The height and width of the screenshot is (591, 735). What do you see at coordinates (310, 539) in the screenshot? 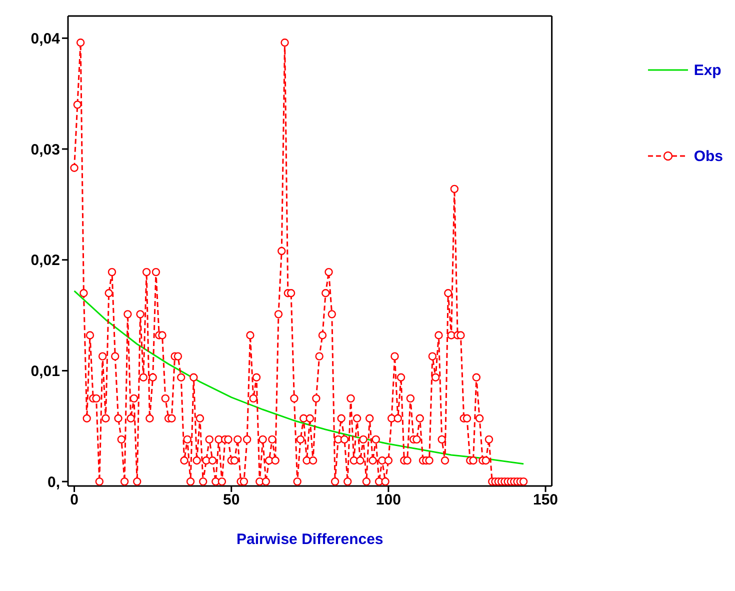
I see `x-axis-title: Pairwise Differences` at bounding box center [310, 539].